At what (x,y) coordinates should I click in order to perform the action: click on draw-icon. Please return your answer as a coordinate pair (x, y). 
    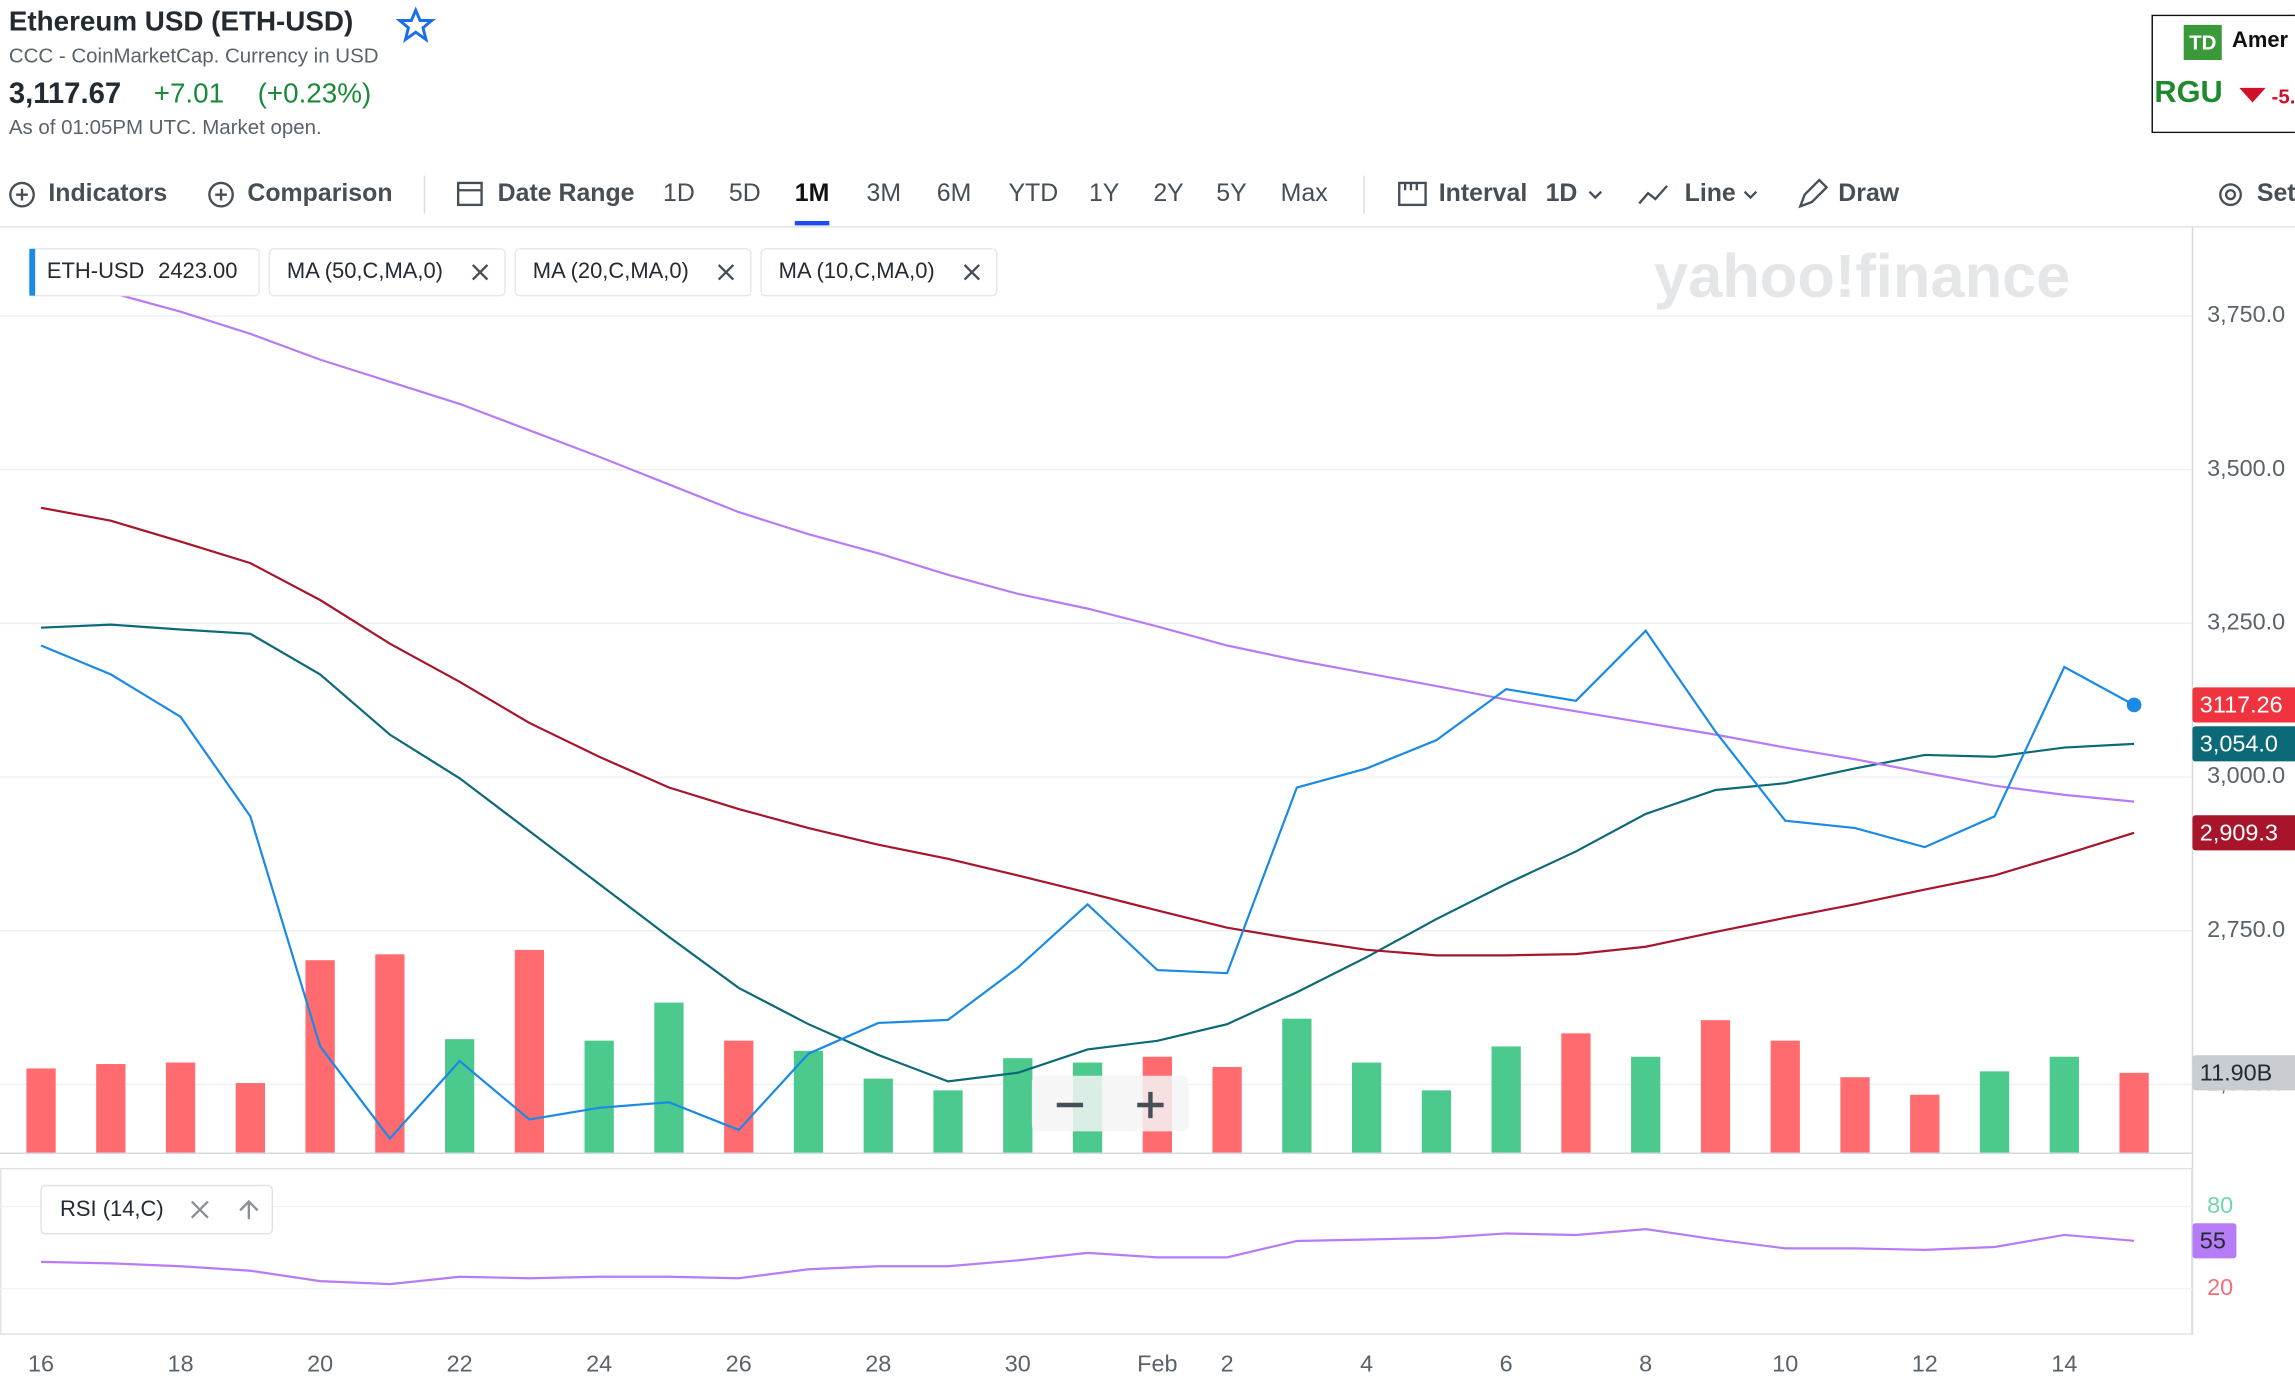
    Looking at the image, I should click on (1813, 193).